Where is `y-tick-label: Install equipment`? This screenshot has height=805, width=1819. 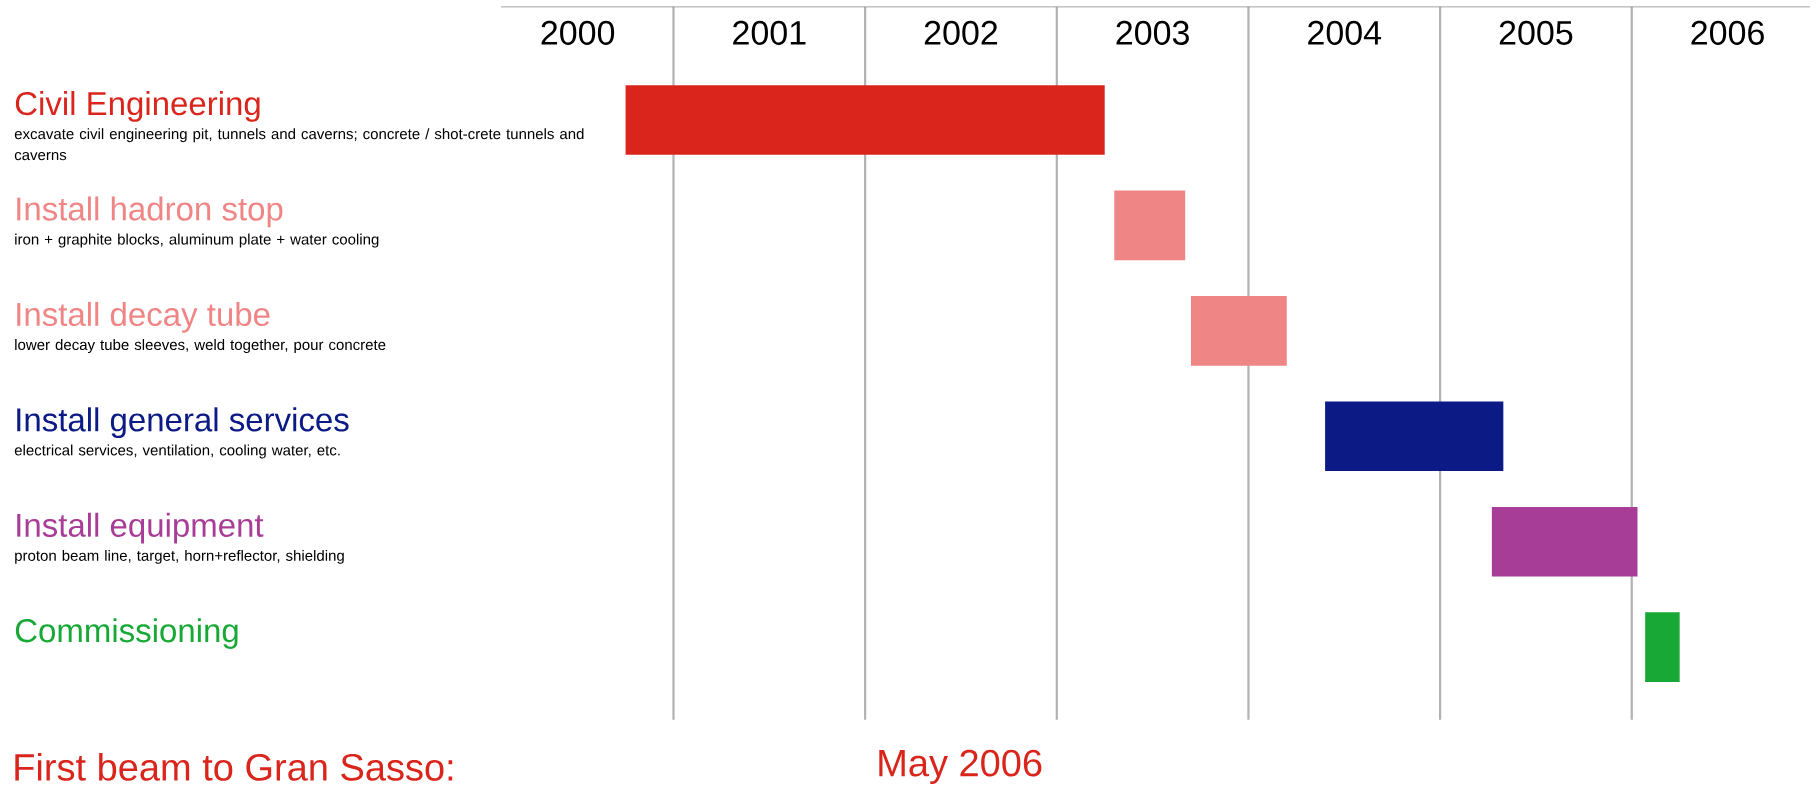
y-tick-label: Install equipment is located at coordinates (140, 528).